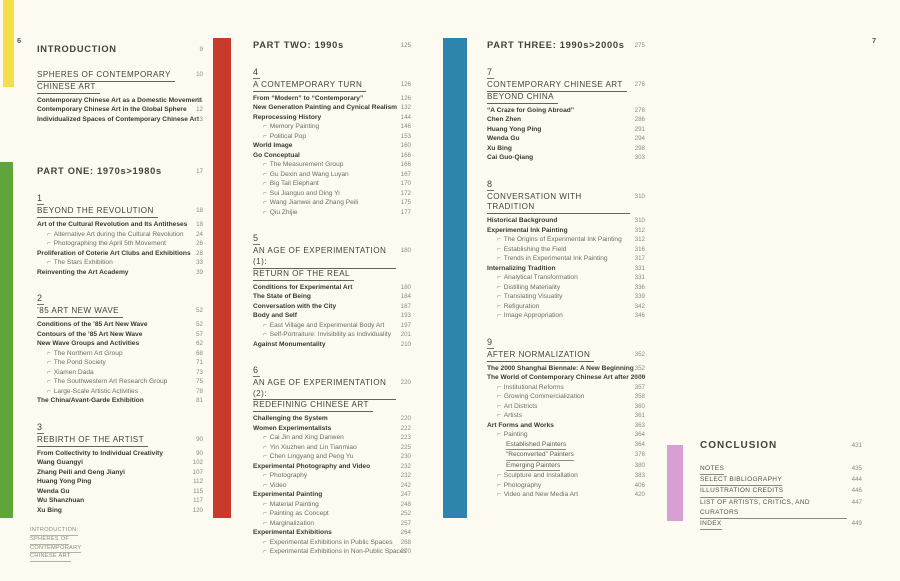 This screenshot has width=900, height=581. Describe the element at coordinates (199, 119) in the screenshot. I see `page-number: 13` at that location.